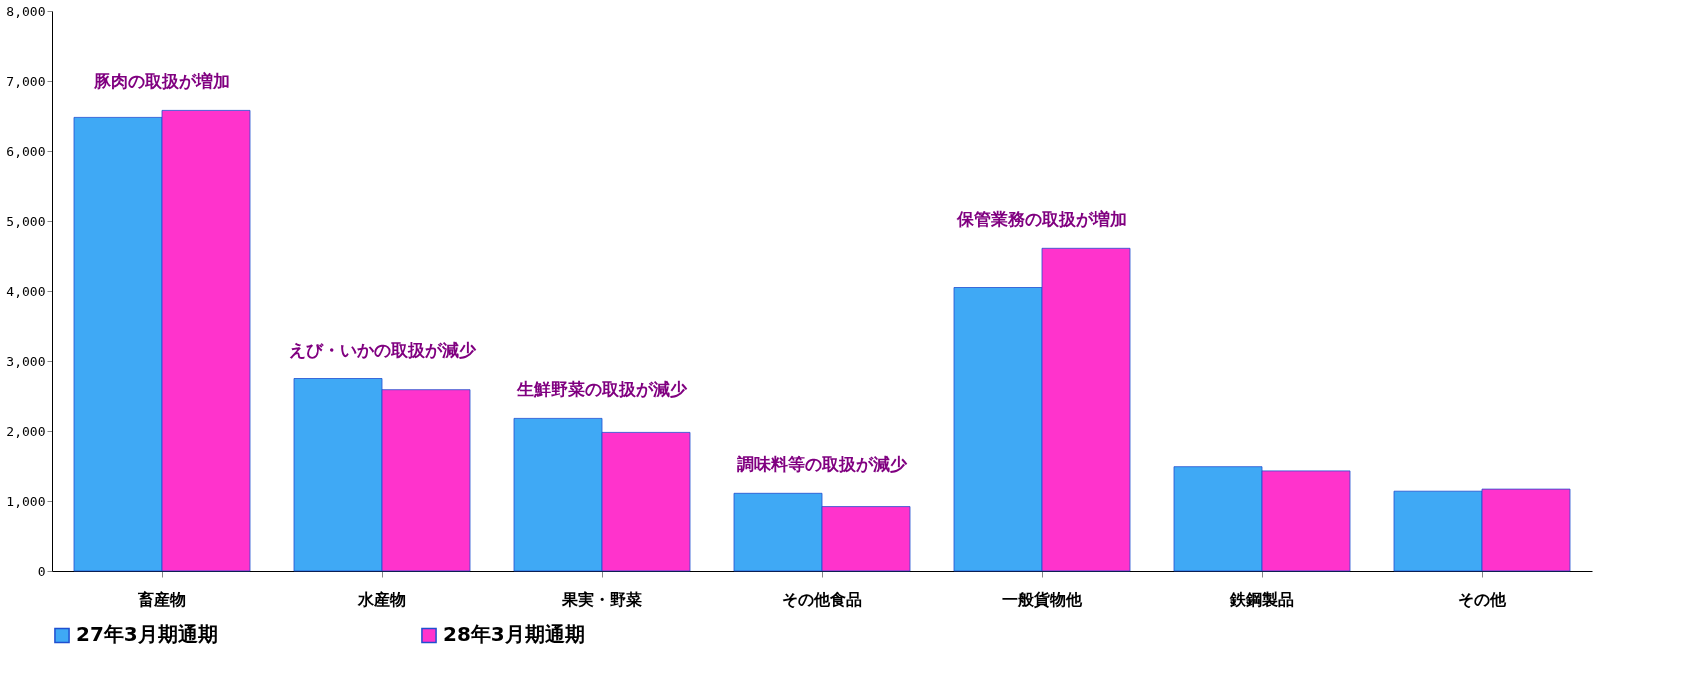 This screenshot has height=698, width=1684. What do you see at coordinates (26, 81) in the screenshot?
I see `y-tick-label: 7,000` at bounding box center [26, 81].